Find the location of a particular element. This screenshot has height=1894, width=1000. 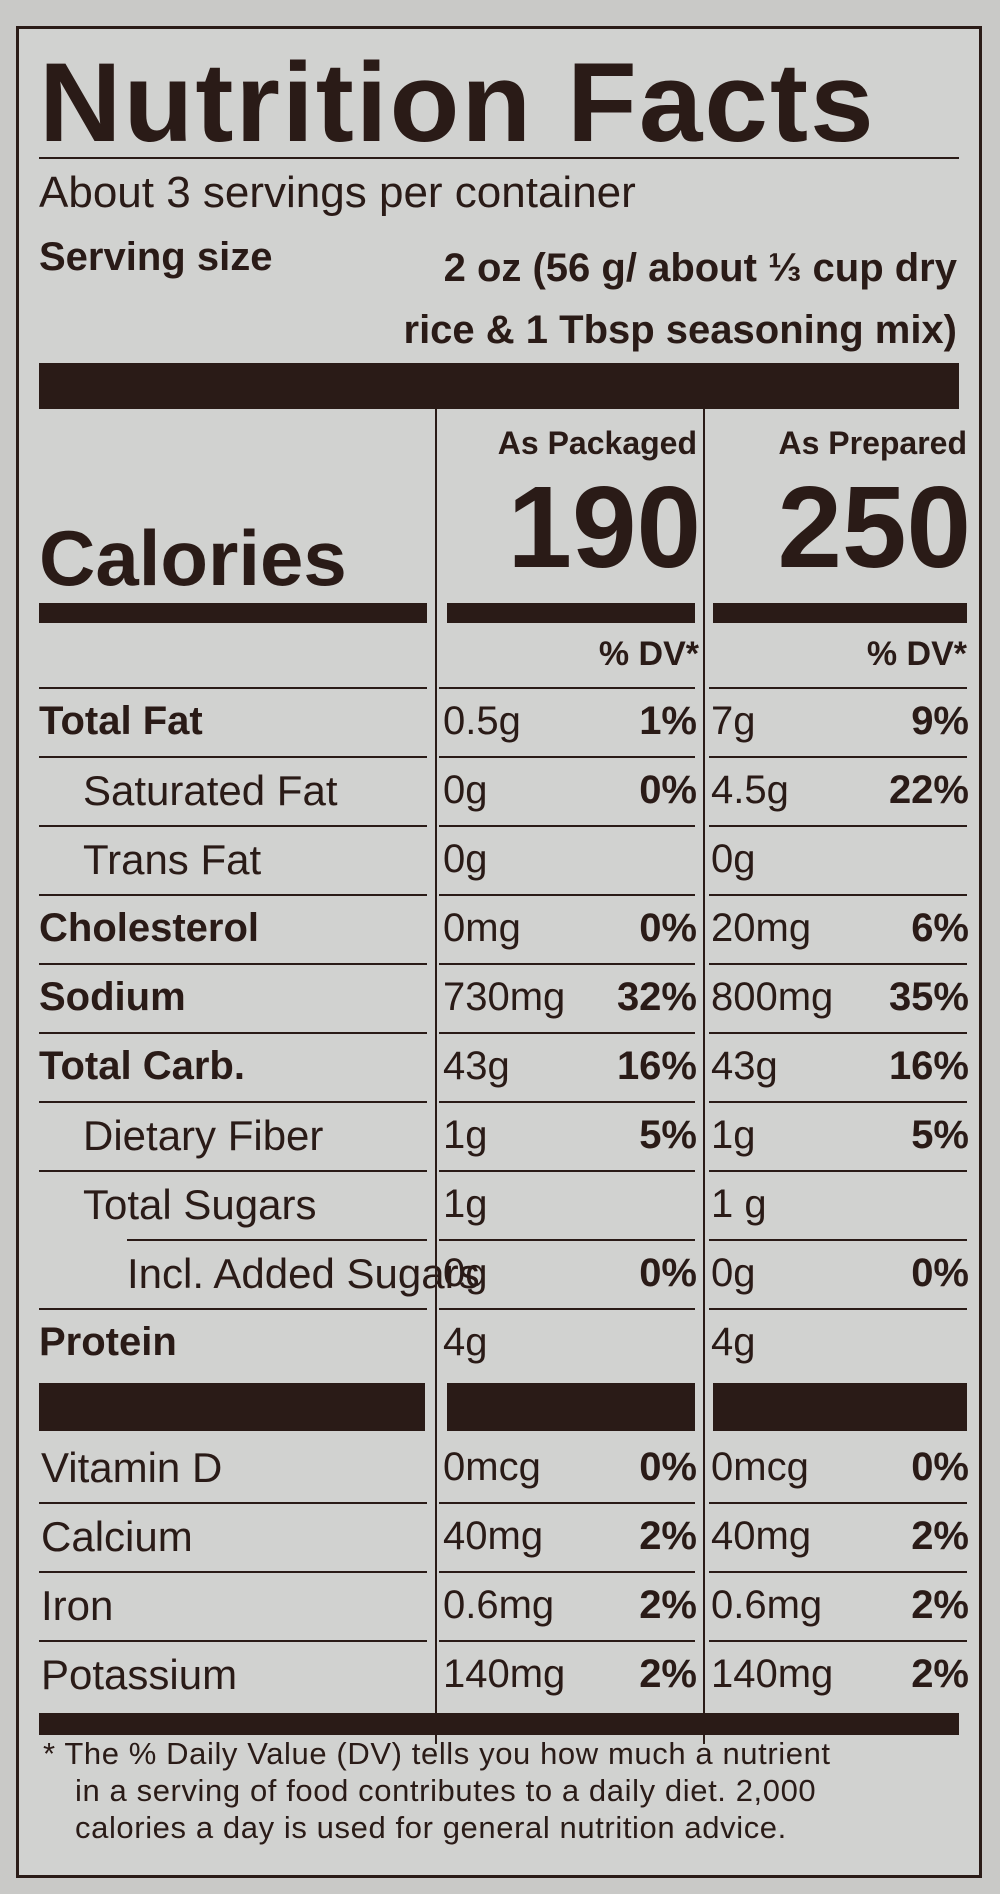

calories-bar-prepared is located at coordinates (840, 613).